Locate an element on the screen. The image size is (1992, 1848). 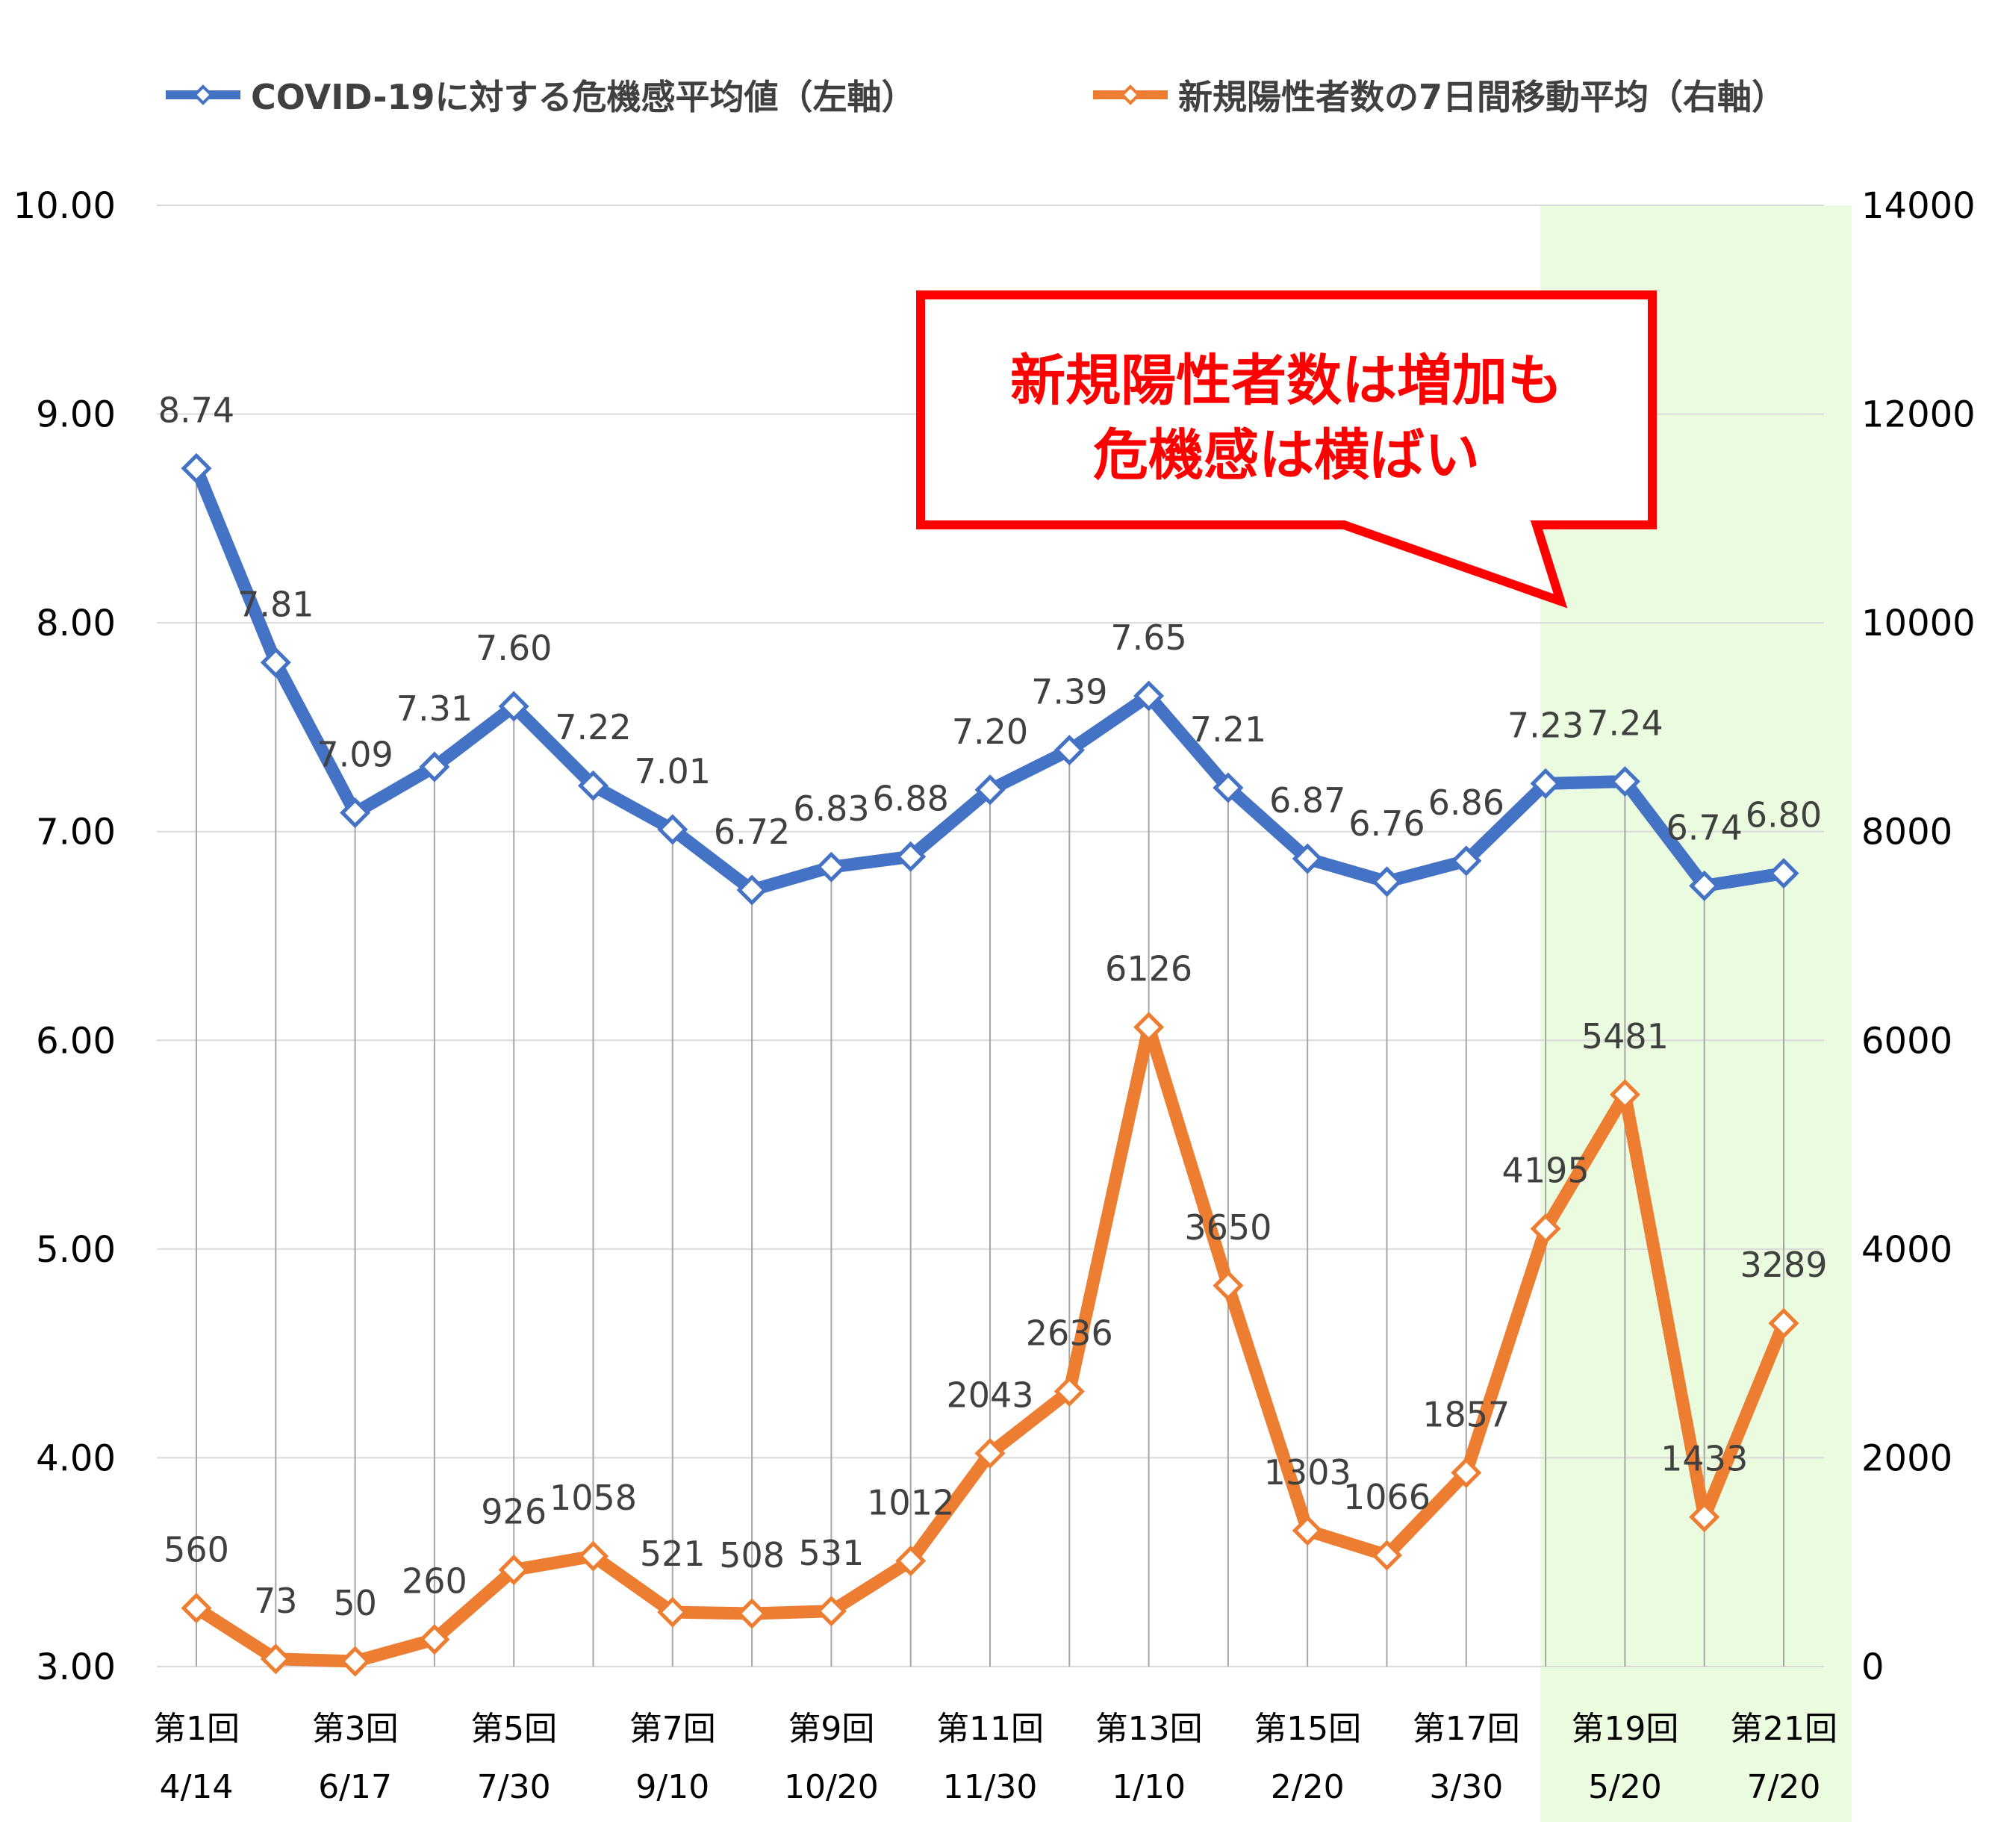
x-tick-label: 11/30 is located at coordinates (990, 1787).